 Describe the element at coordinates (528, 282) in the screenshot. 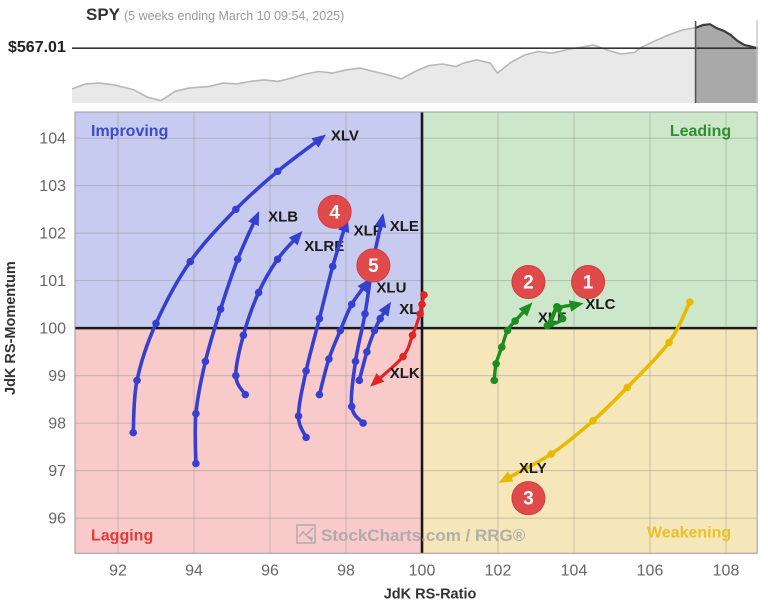

I see `badge-2: 2` at that location.